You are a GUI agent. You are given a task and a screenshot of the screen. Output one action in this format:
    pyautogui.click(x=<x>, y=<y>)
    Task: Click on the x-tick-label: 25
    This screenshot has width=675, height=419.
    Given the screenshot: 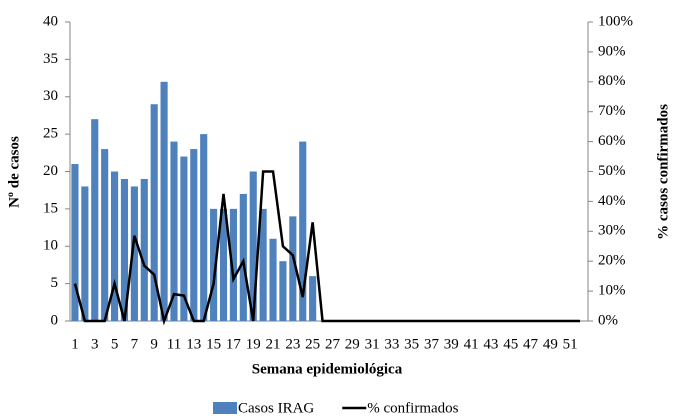 What is the action you would take?
    pyautogui.click(x=312, y=344)
    